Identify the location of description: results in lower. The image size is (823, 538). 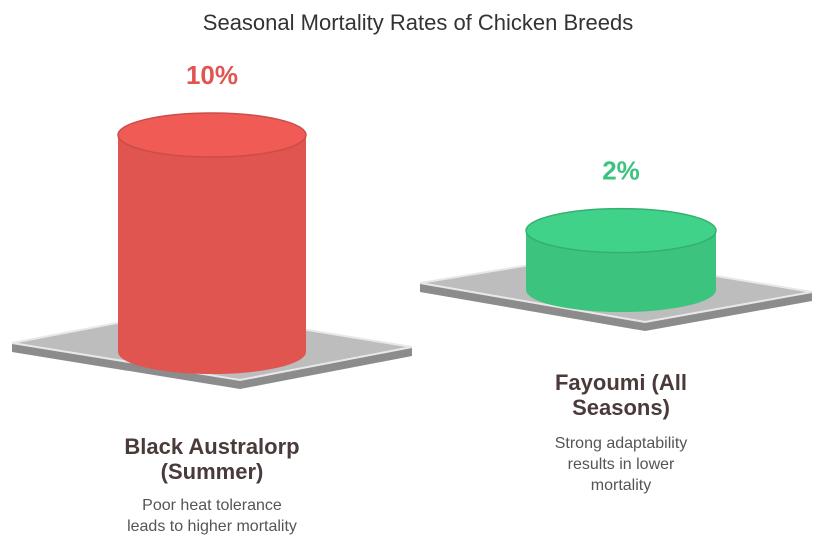
(621, 464).